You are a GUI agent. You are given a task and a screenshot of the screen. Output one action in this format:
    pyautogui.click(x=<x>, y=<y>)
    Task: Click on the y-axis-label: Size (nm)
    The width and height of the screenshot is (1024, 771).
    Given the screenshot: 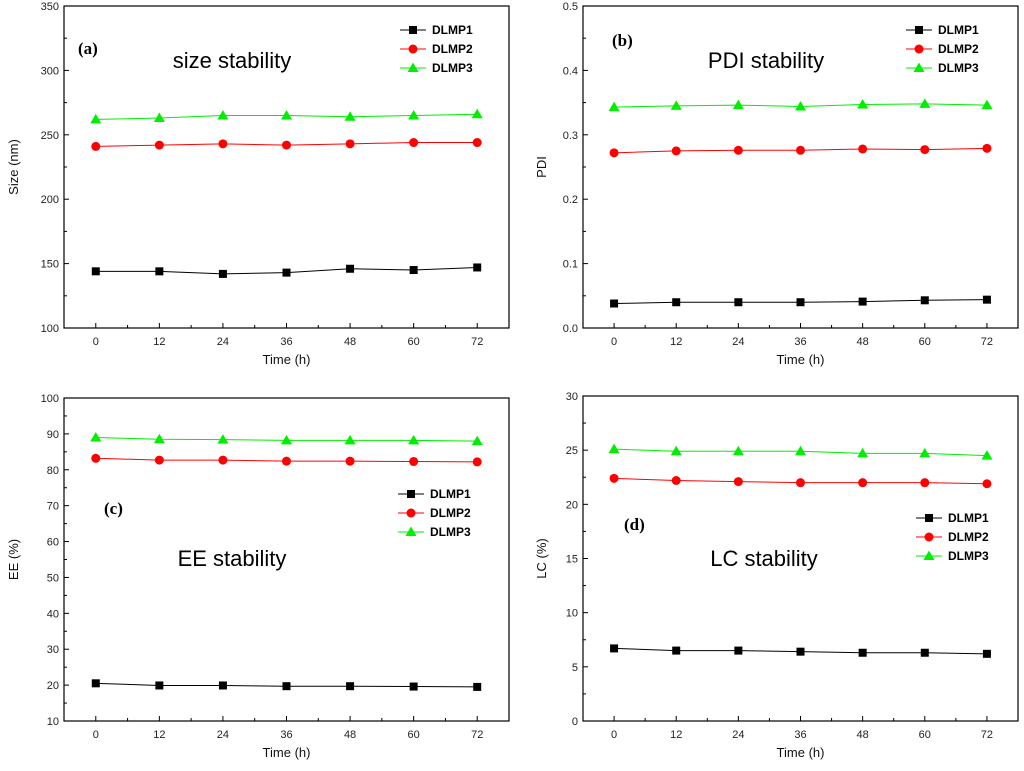 What is the action you would take?
    pyautogui.click(x=13, y=167)
    